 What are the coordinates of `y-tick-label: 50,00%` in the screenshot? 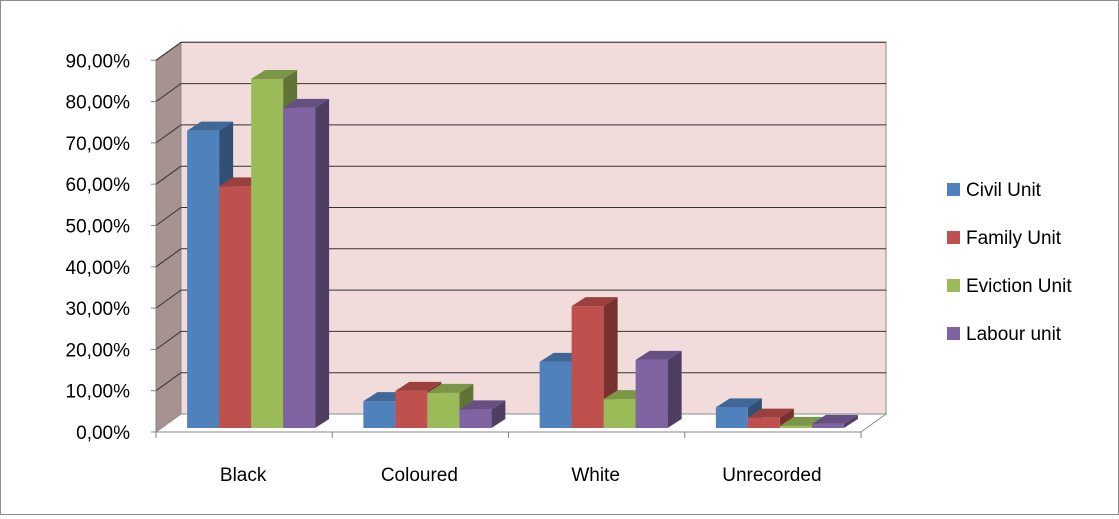 It's located at (98, 227).